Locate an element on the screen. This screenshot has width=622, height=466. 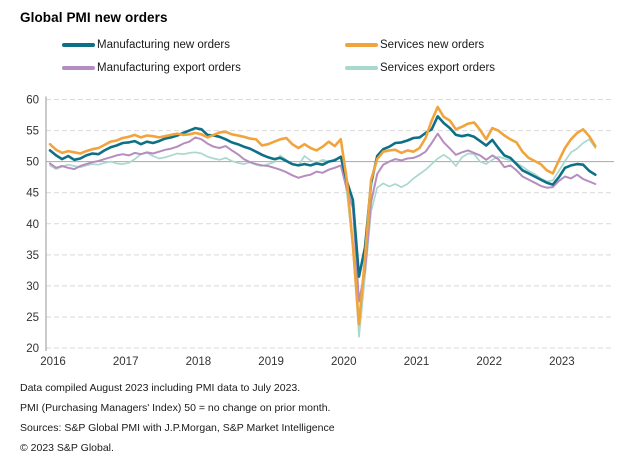
legend-label: Manufacturing export orders is located at coordinates (169, 68).